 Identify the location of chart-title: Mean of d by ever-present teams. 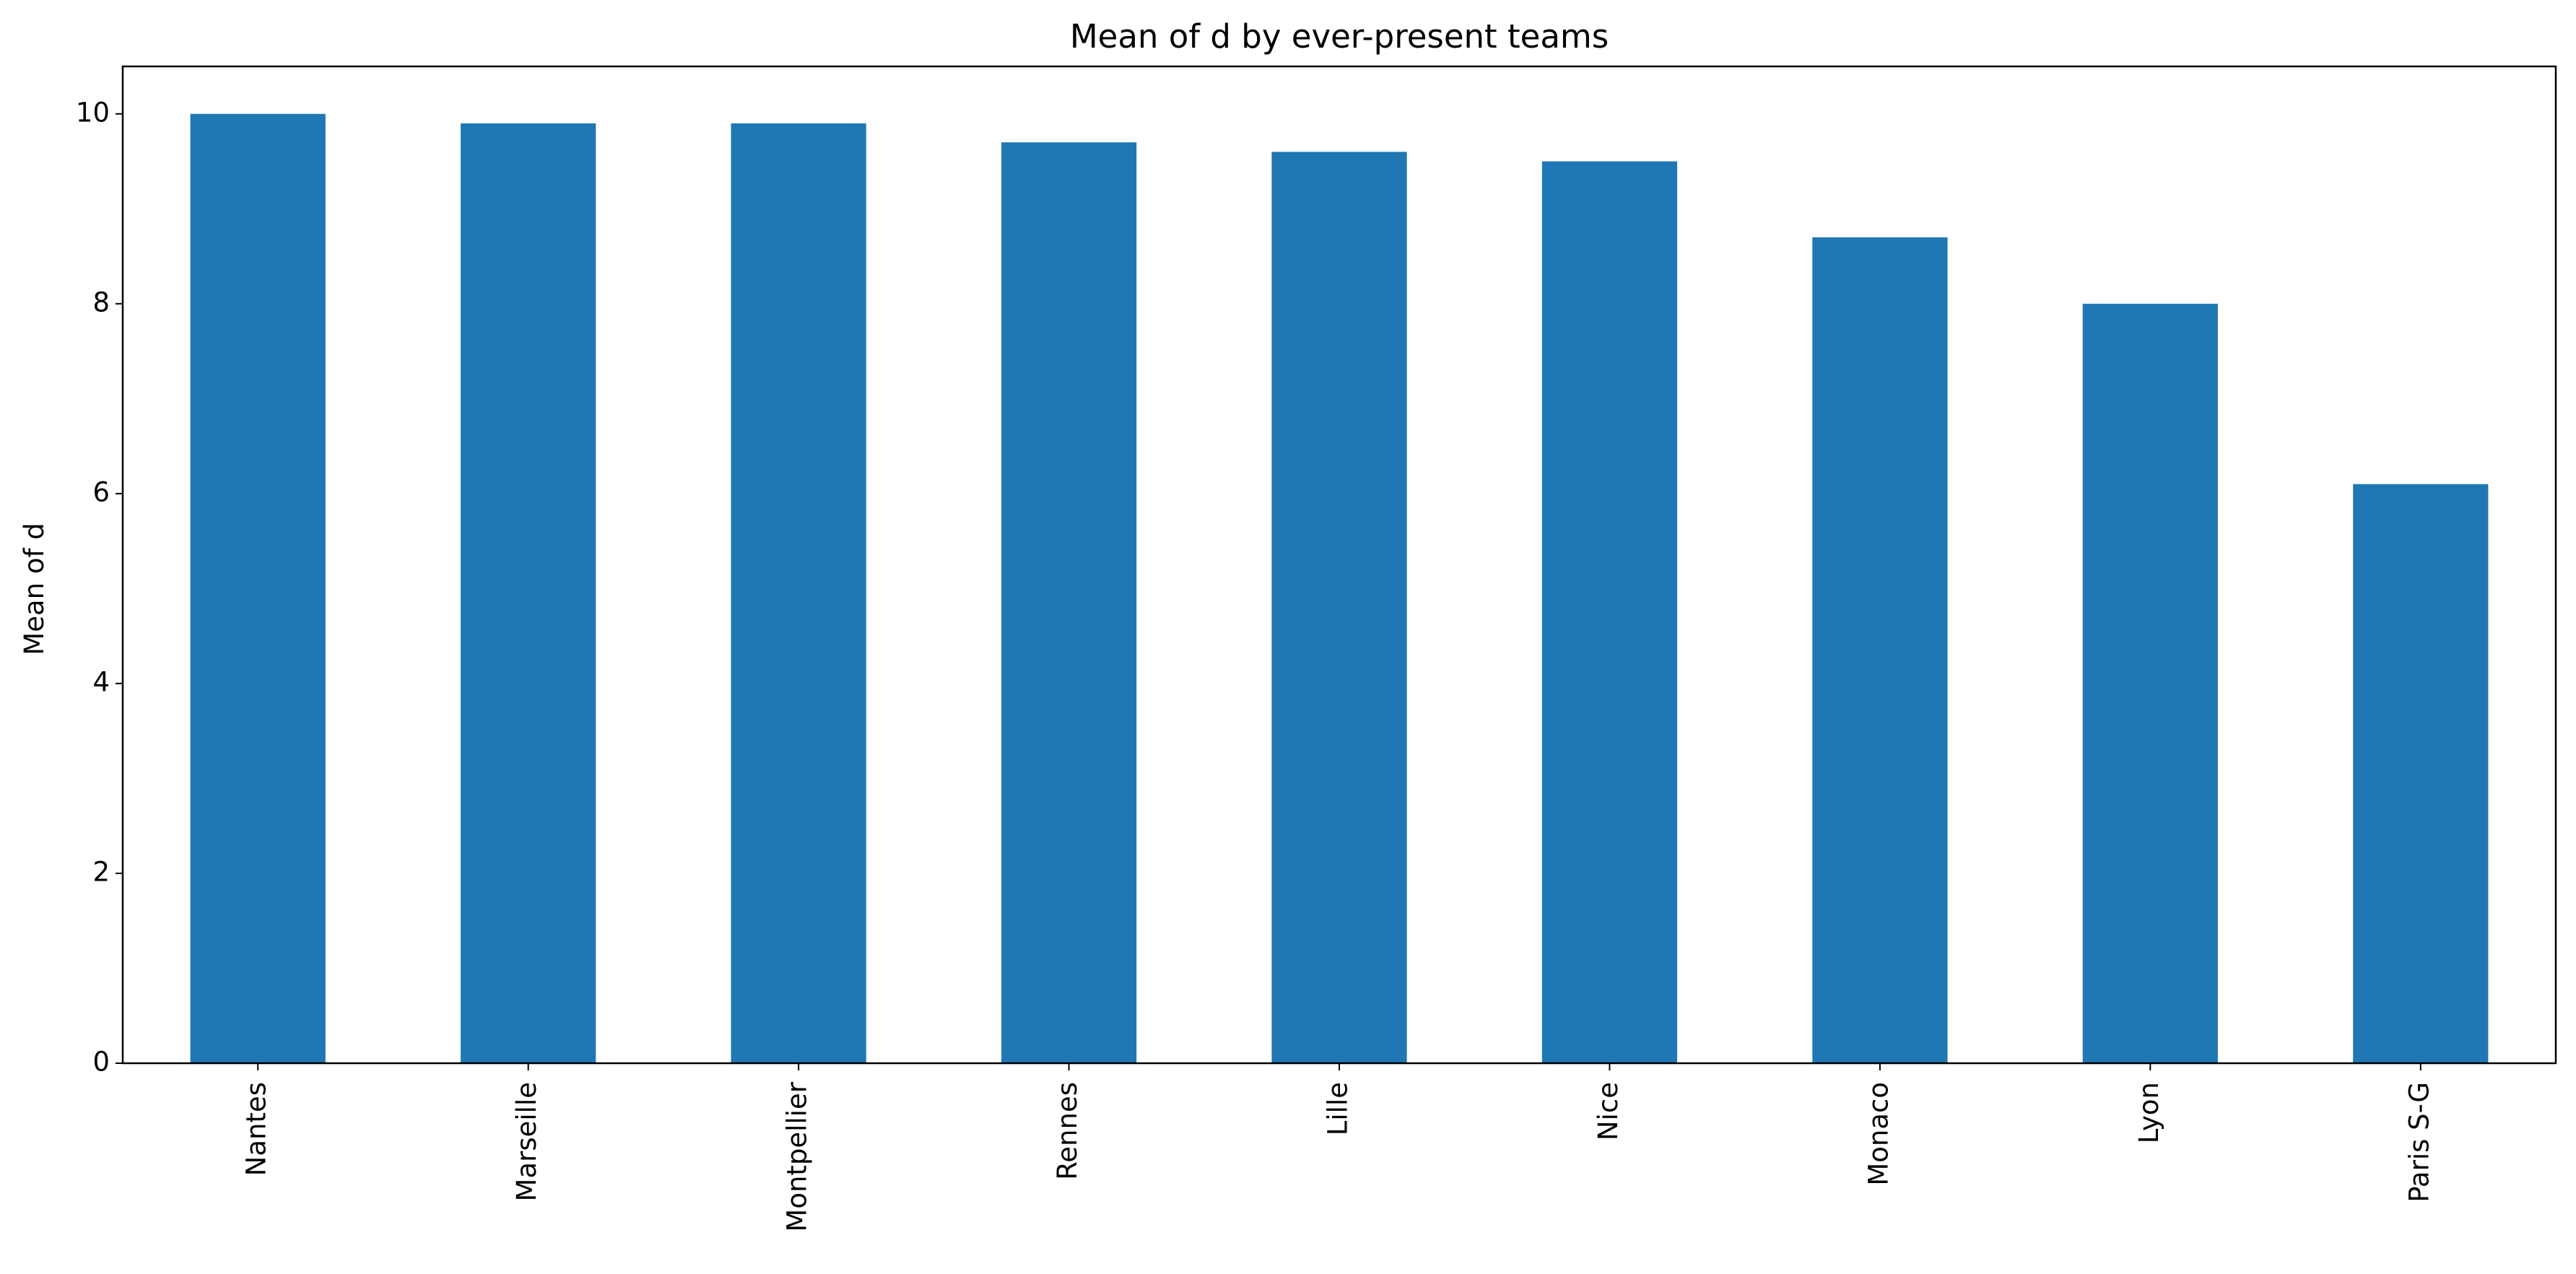
(1339, 36).